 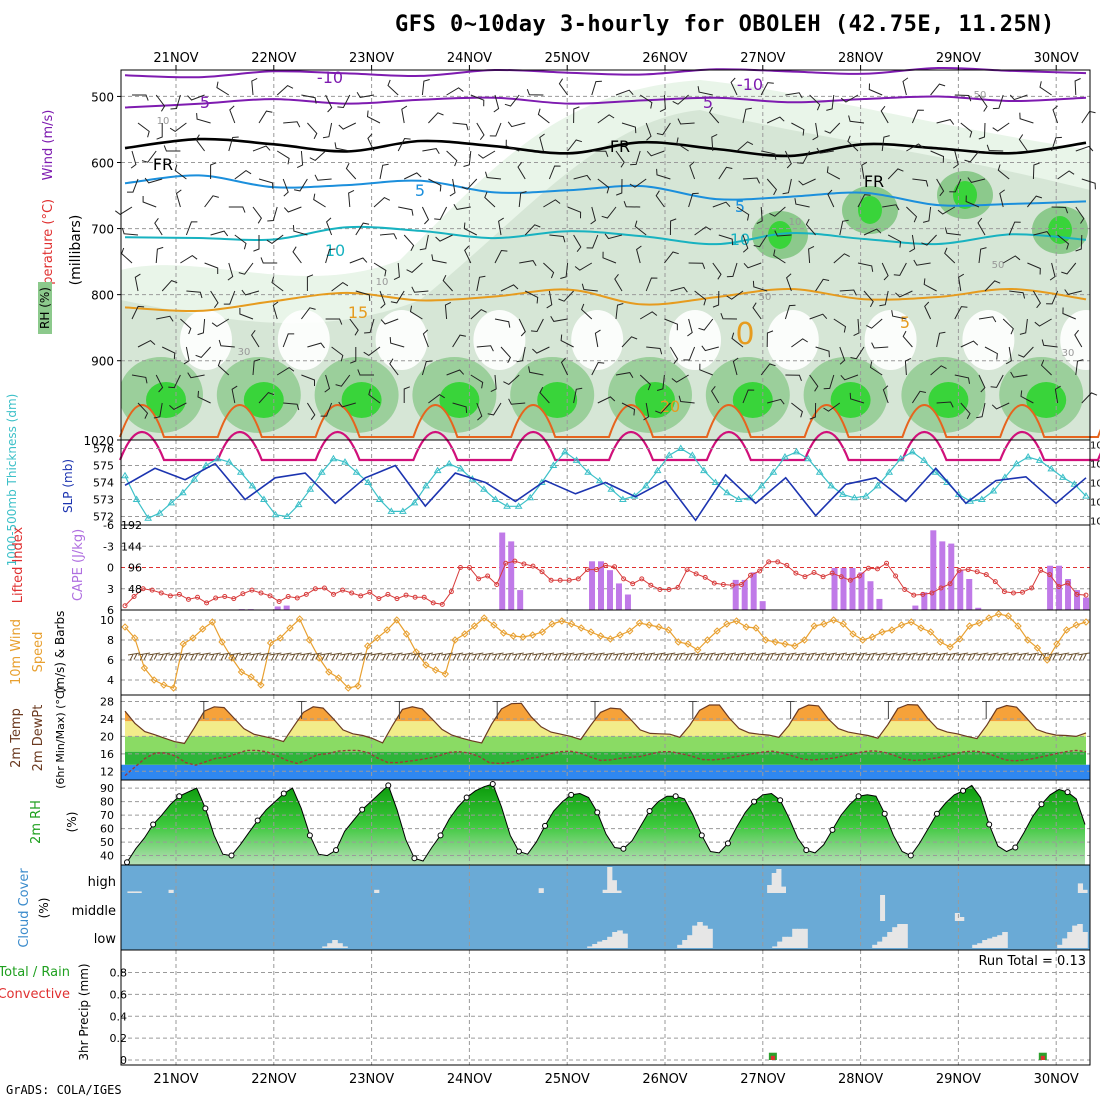 What do you see at coordinates (469, 58) in the screenshot?
I see `date-label-top: 24NOV` at bounding box center [469, 58].